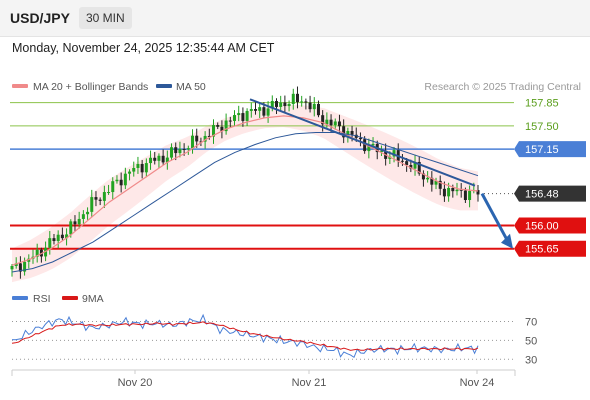 This screenshot has width=590, height=400. Describe the element at coordinates (542, 127) in the screenshot. I see `level-label-157-50: 157.50` at that location.